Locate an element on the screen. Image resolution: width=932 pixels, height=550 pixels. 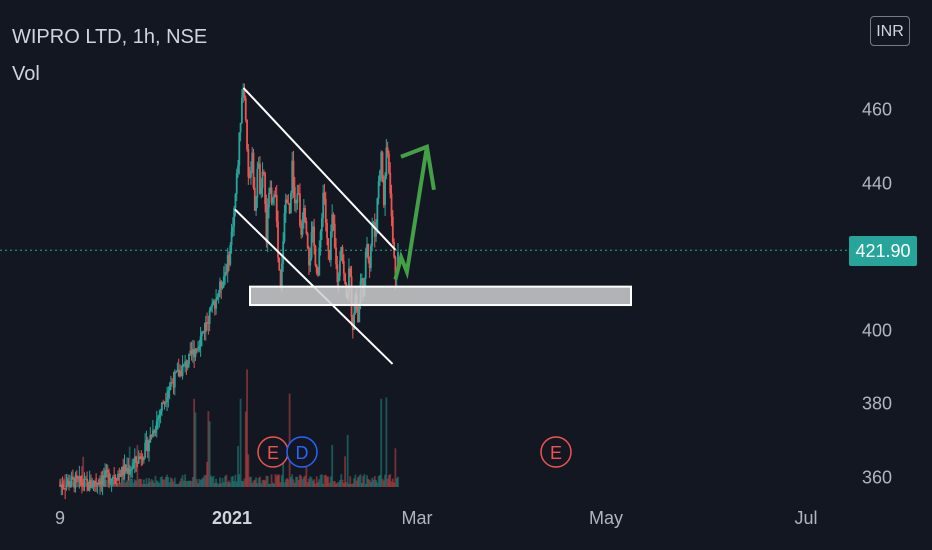
forecast-arrow is located at coordinates (411, 213).